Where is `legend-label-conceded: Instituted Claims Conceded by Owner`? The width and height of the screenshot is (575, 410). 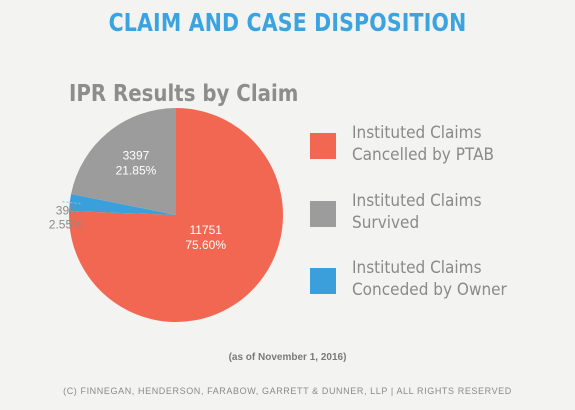
legend-label-conceded: Instituted Claims Conceded by Owner is located at coordinates (429, 279).